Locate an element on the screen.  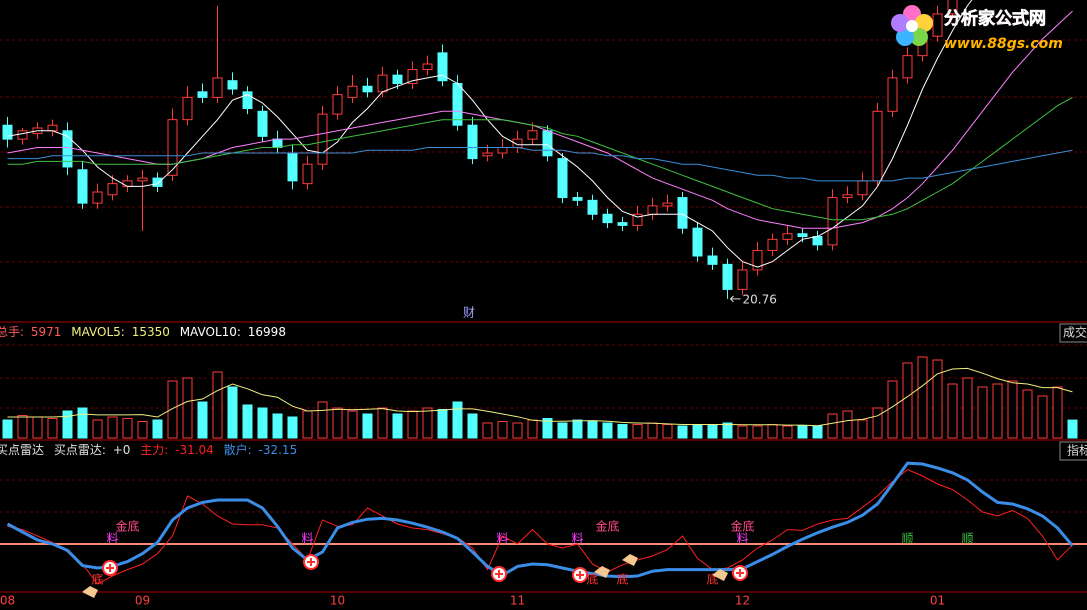
signal-label: 顺 is located at coordinates (967, 539).